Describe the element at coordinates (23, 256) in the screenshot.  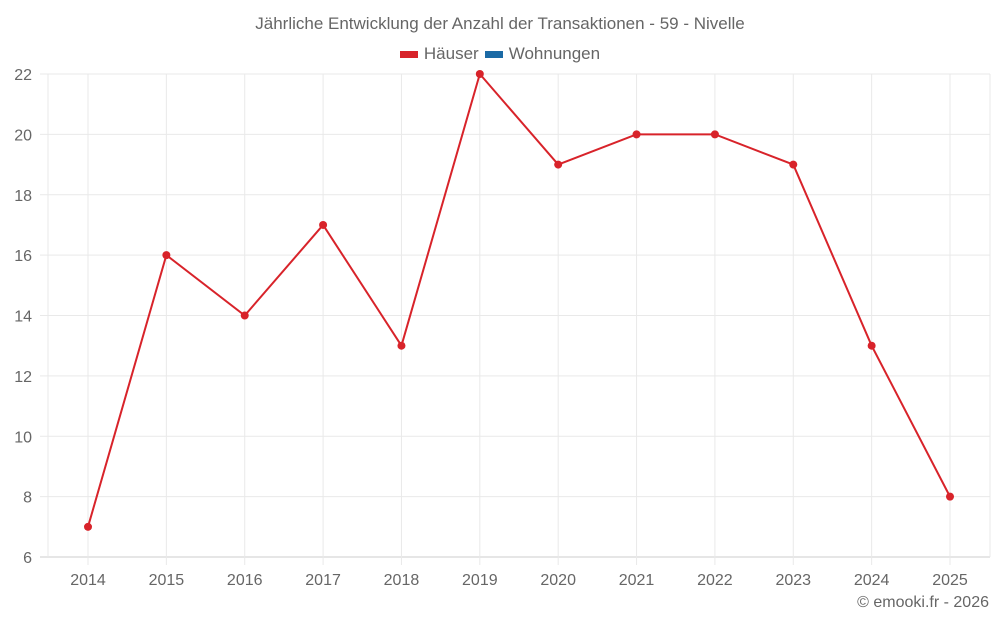
I see `y-tick-label: 16` at that location.